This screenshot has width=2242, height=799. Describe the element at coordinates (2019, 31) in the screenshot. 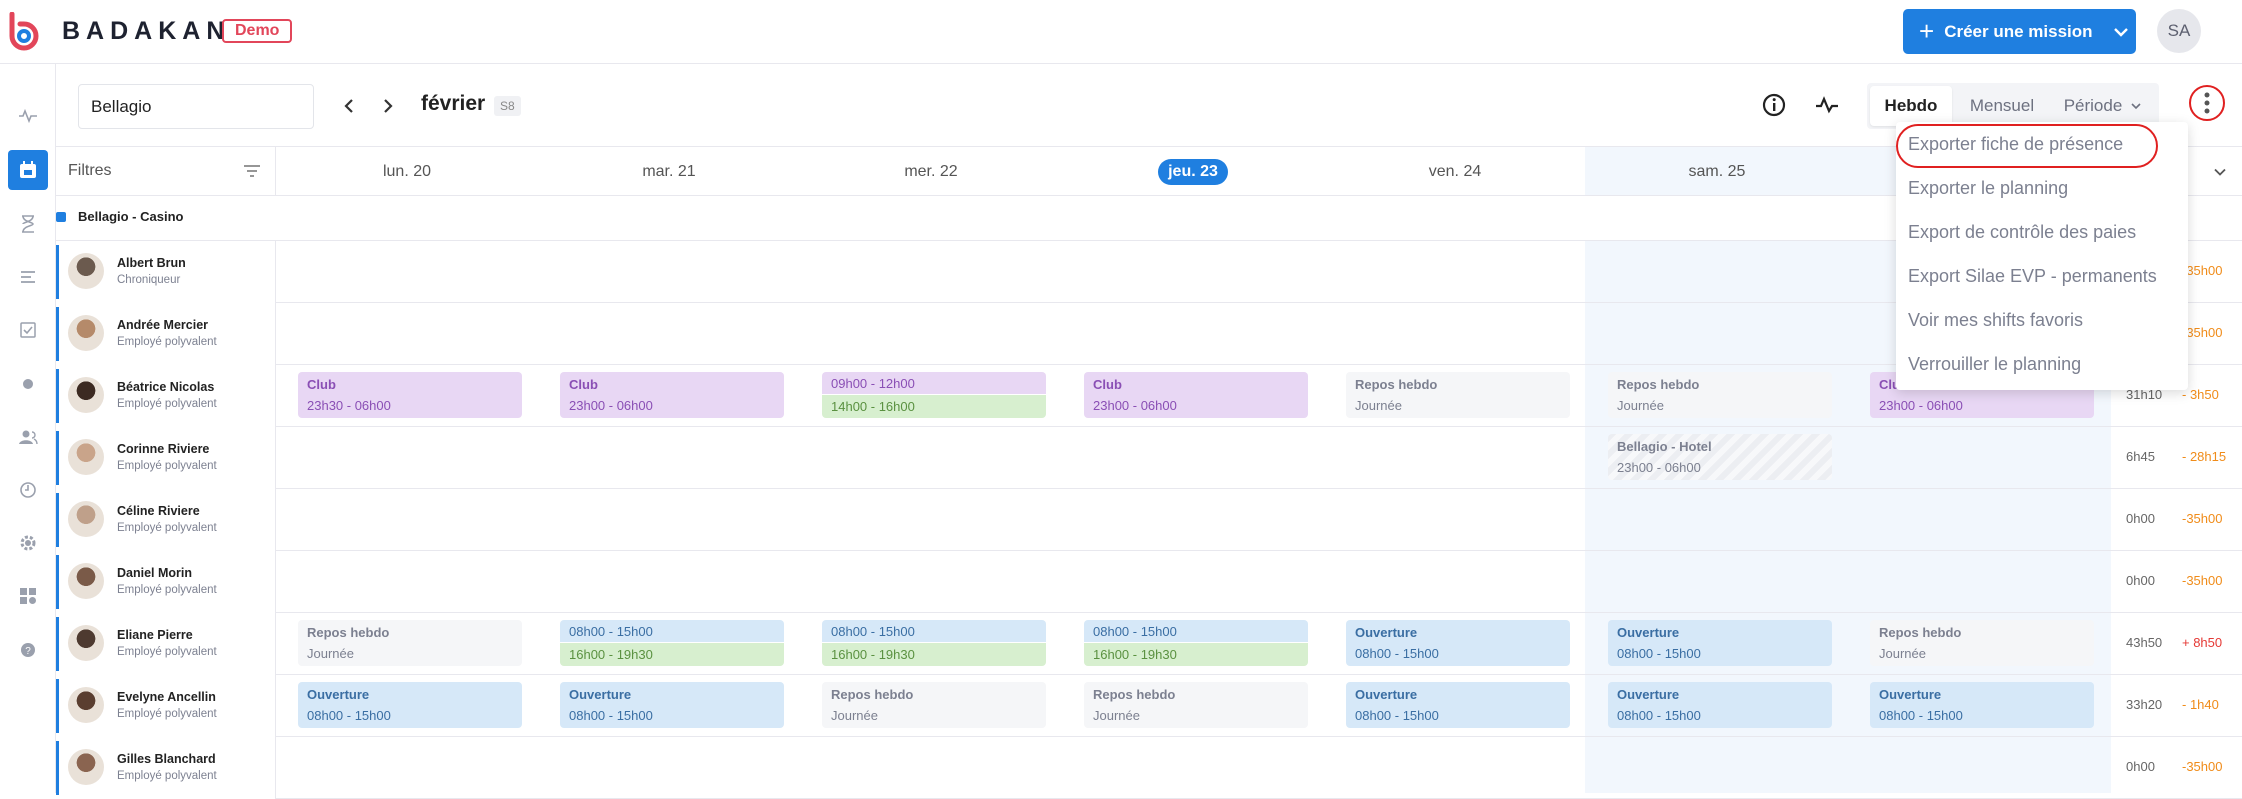

I see `create-mission-button: + Créer une mission` at that location.